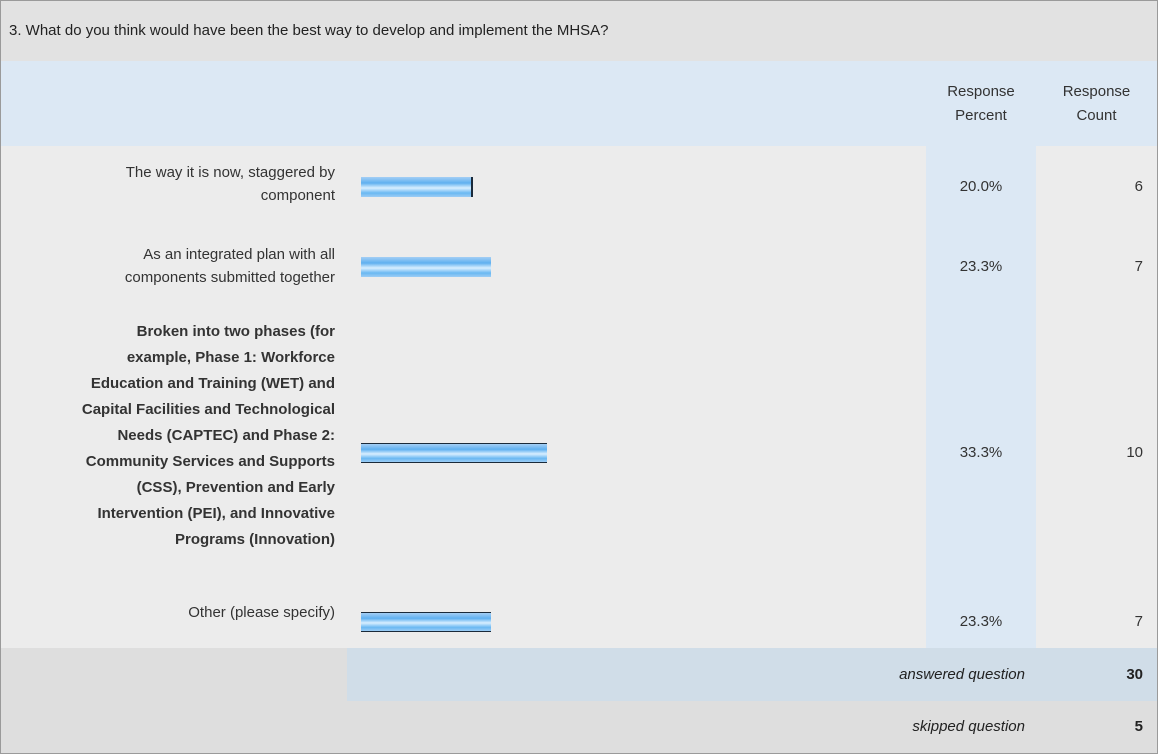  Describe the element at coordinates (210, 461) in the screenshot. I see `row-label-line: Community Services and Supports` at that location.